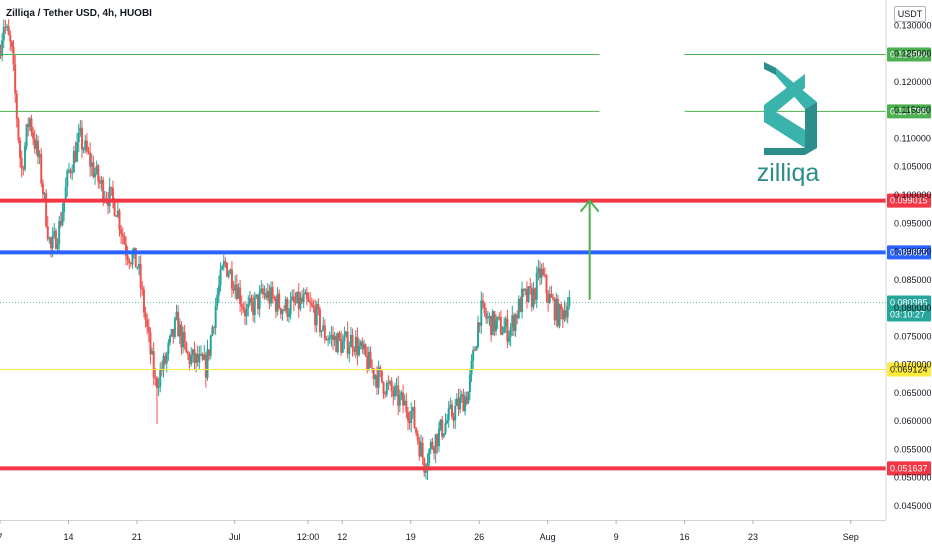  What do you see at coordinates (68, 537) in the screenshot?
I see `time-tick-label: 14` at bounding box center [68, 537].